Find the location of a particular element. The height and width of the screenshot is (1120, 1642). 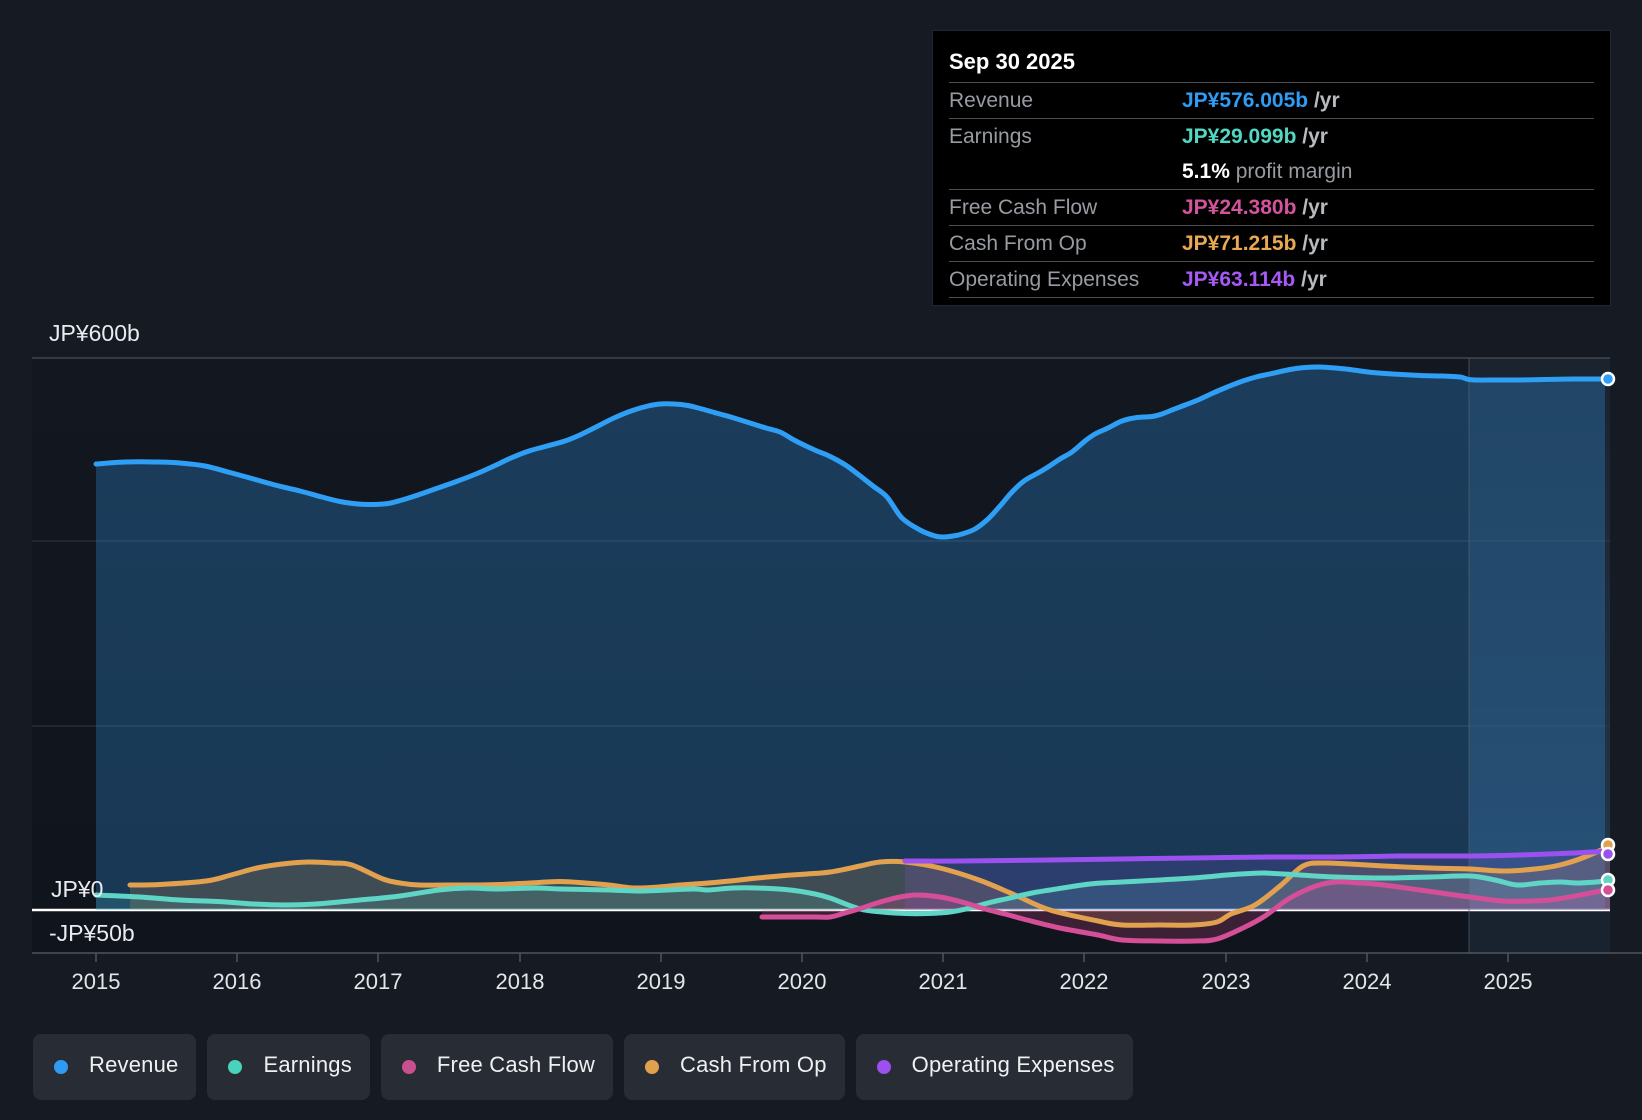

svg-text: 2019 is located at coordinates (661, 981).